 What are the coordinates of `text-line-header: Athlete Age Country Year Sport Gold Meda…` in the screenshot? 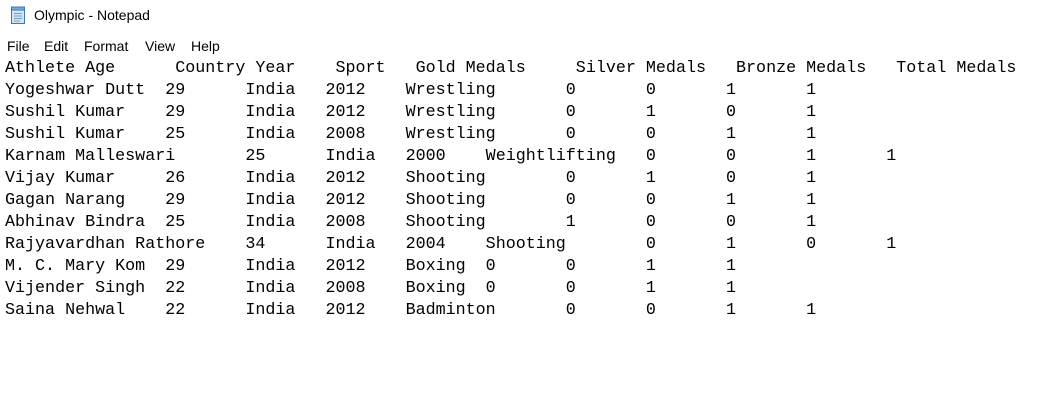 It's located at (511, 68).